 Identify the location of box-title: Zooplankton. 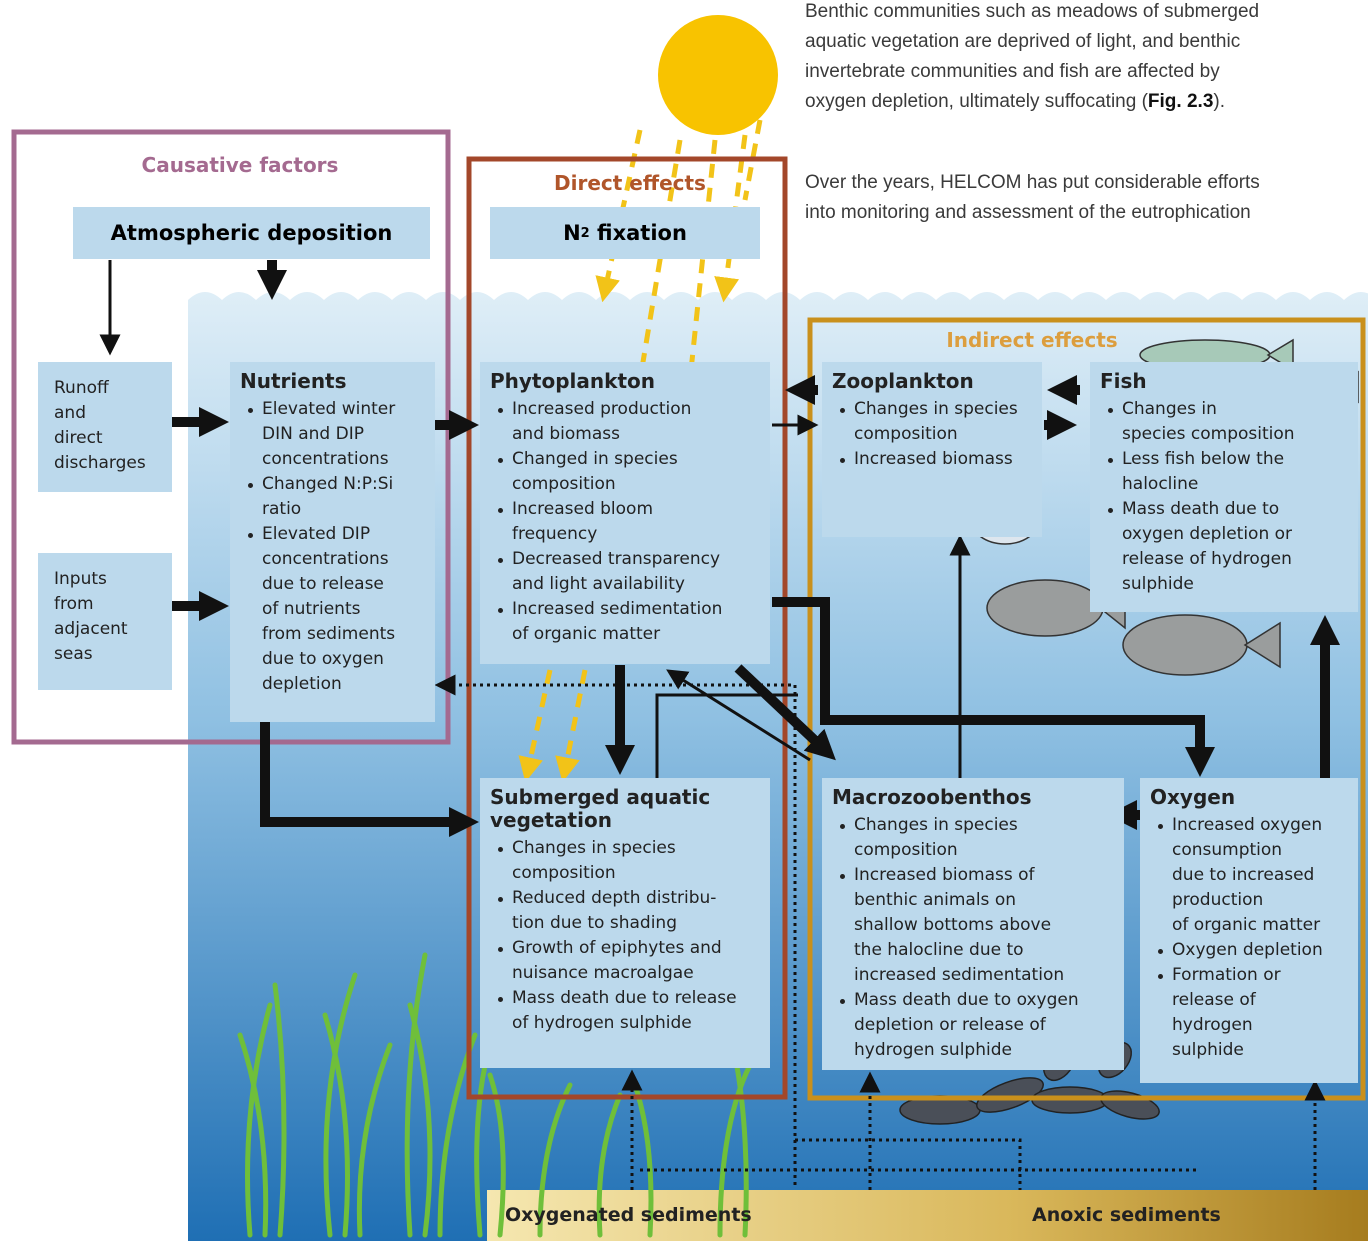
(932, 381).